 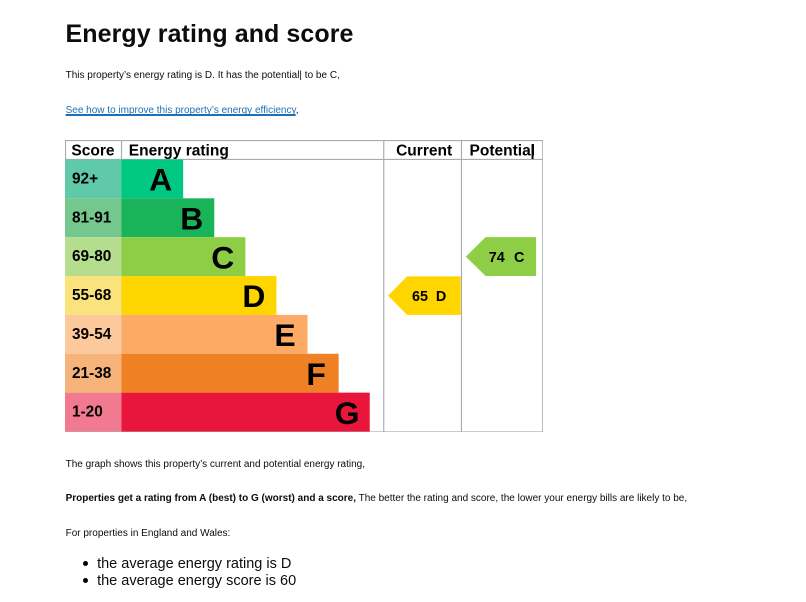 I want to click on svg-text: Score, so click(x=93, y=151).